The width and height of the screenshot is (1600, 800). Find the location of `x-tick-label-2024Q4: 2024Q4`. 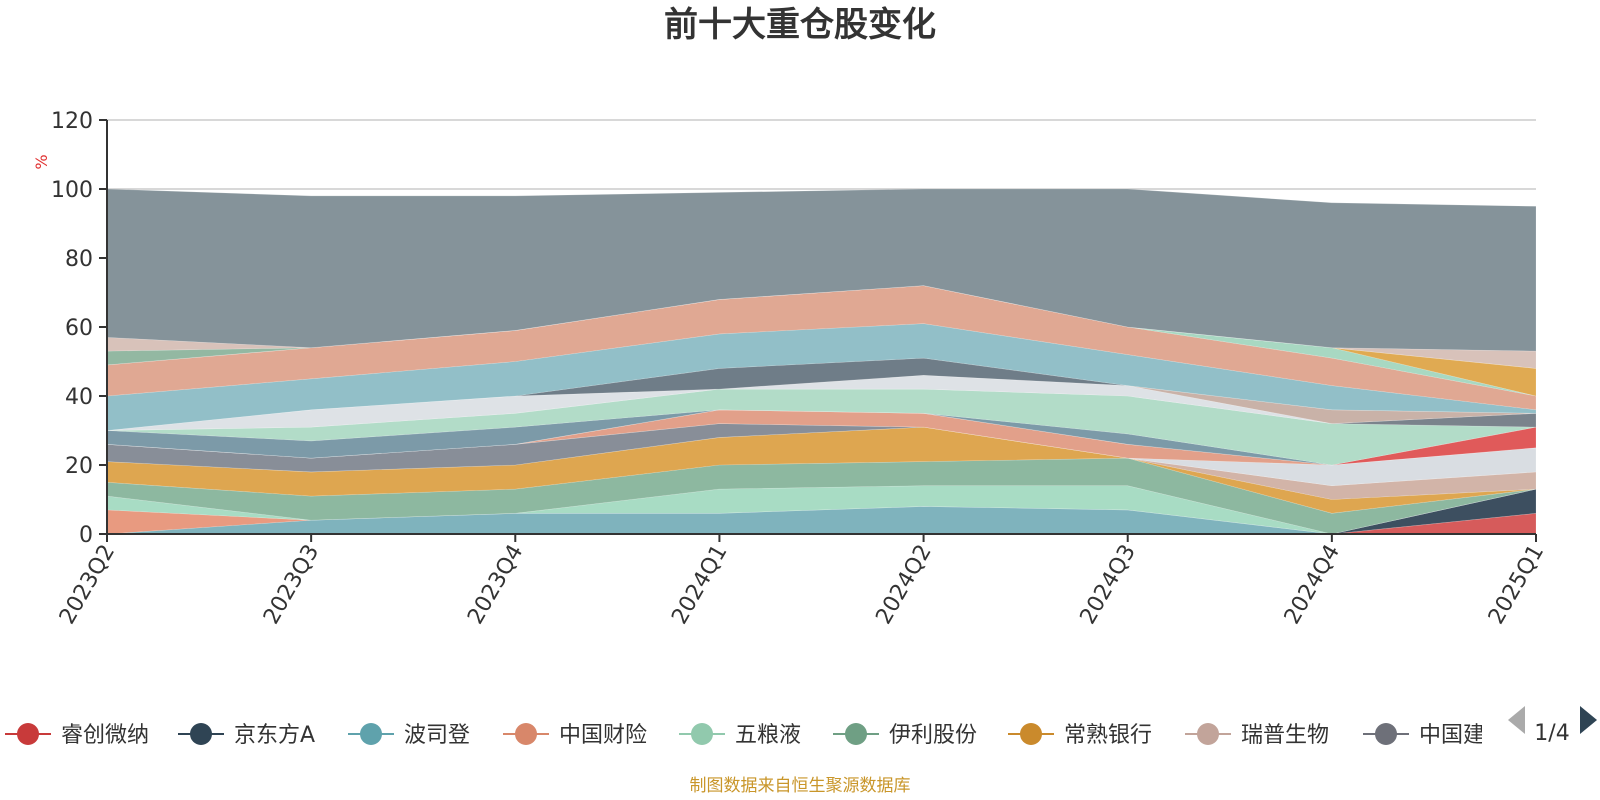

x-tick-label-2024Q4: 2024Q4 is located at coordinates (1312, 585).